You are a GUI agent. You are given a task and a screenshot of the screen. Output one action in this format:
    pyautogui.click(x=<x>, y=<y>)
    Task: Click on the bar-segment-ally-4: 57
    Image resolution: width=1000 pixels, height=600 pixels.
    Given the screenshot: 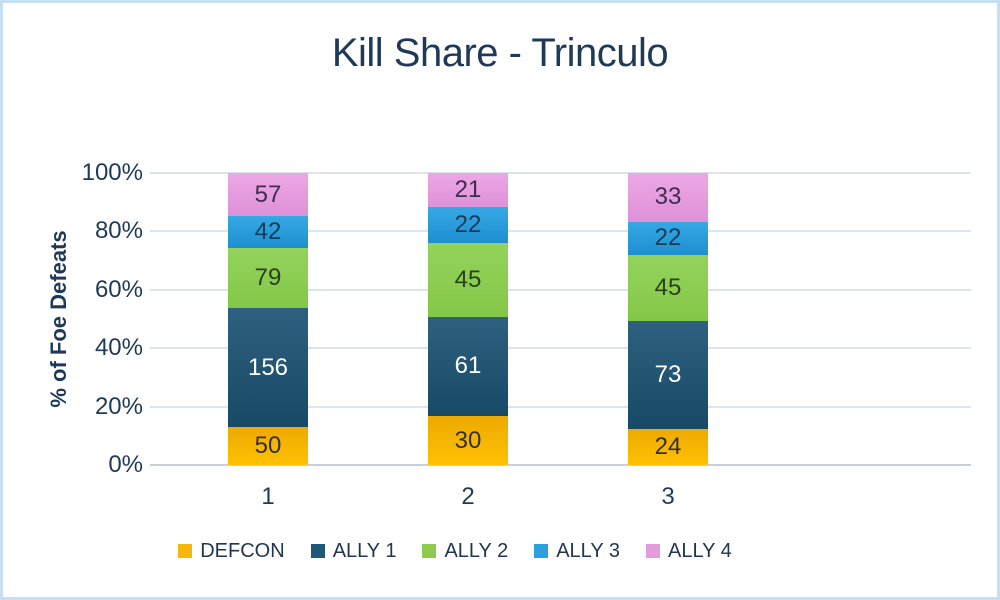 What is the action you would take?
    pyautogui.click(x=268, y=195)
    